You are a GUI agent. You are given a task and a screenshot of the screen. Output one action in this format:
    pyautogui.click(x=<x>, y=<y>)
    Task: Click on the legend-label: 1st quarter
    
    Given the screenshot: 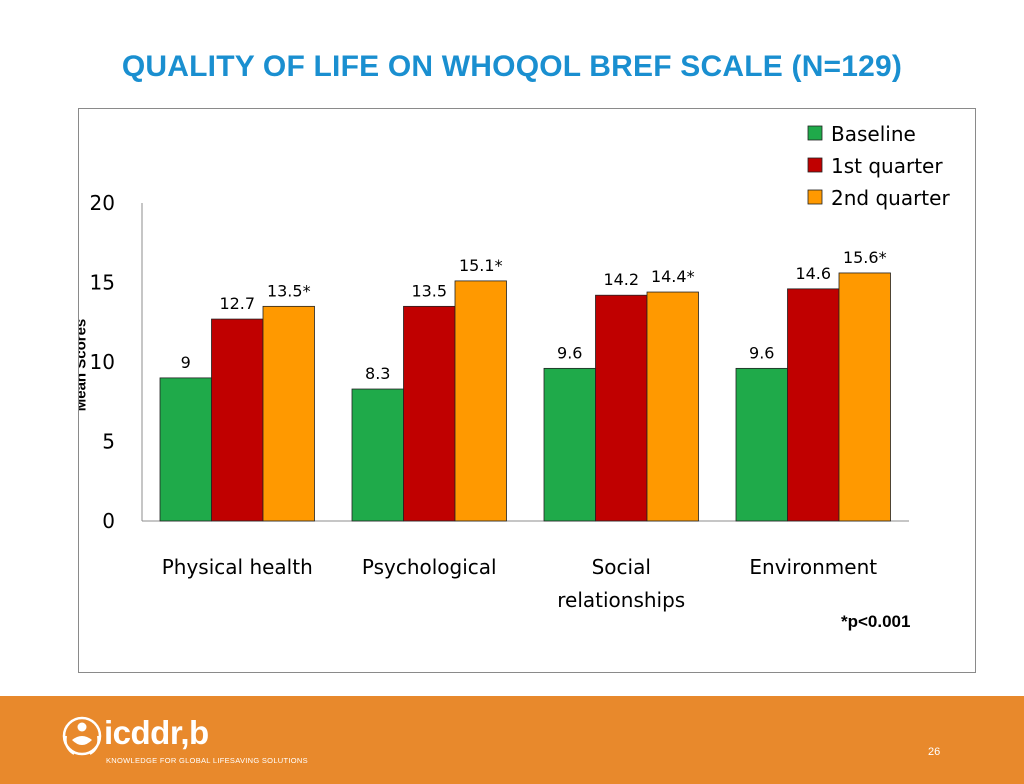 What is the action you would take?
    pyautogui.click(x=887, y=166)
    